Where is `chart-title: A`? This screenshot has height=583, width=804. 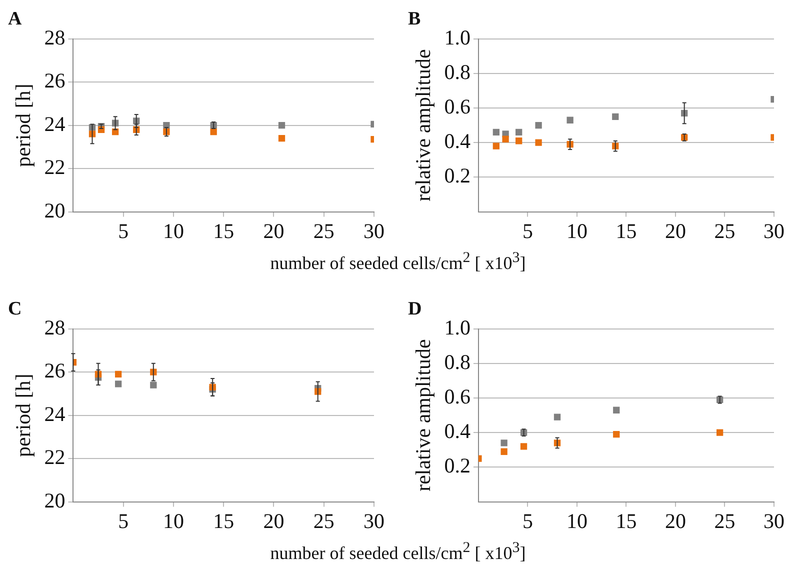
chart-title: A is located at coordinates (15, 19).